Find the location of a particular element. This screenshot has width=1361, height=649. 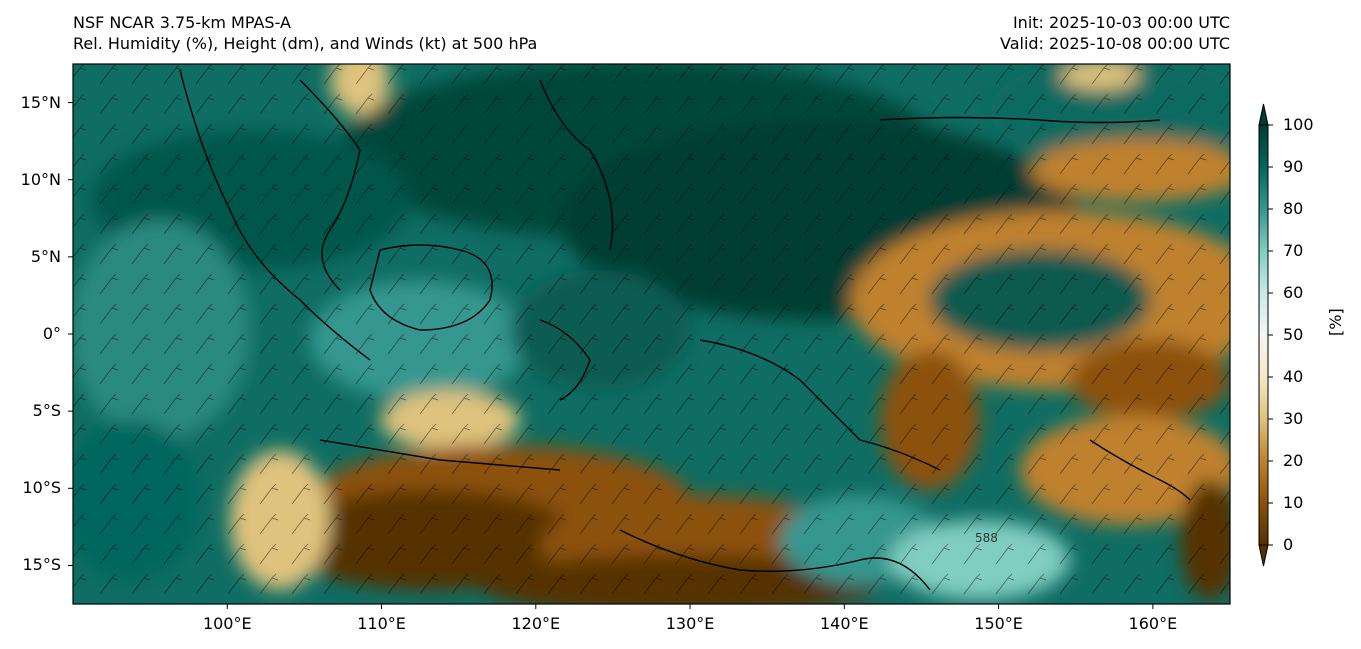

lat-tick-label: 0° is located at coordinates (51, 333).